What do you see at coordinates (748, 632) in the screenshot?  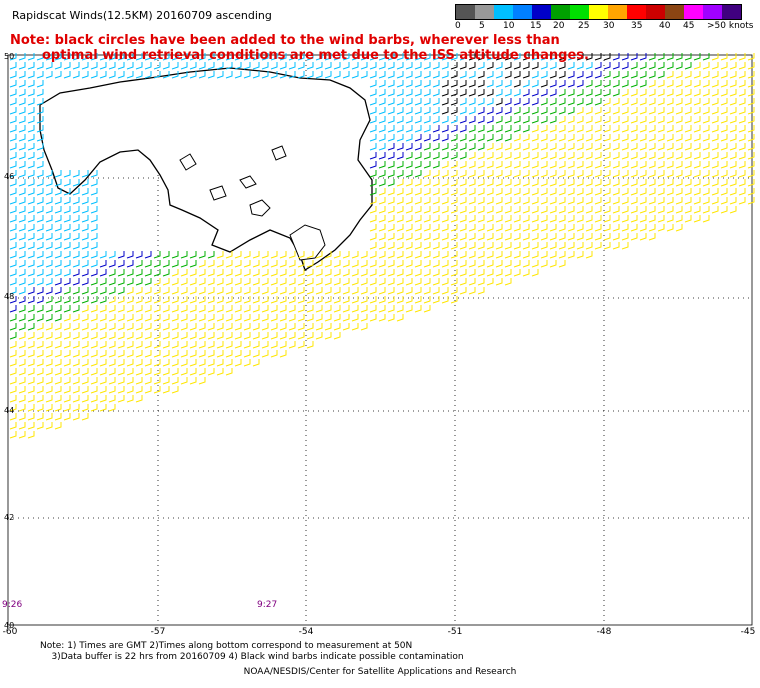 I see `lon-label-45: -45` at bounding box center [748, 632].